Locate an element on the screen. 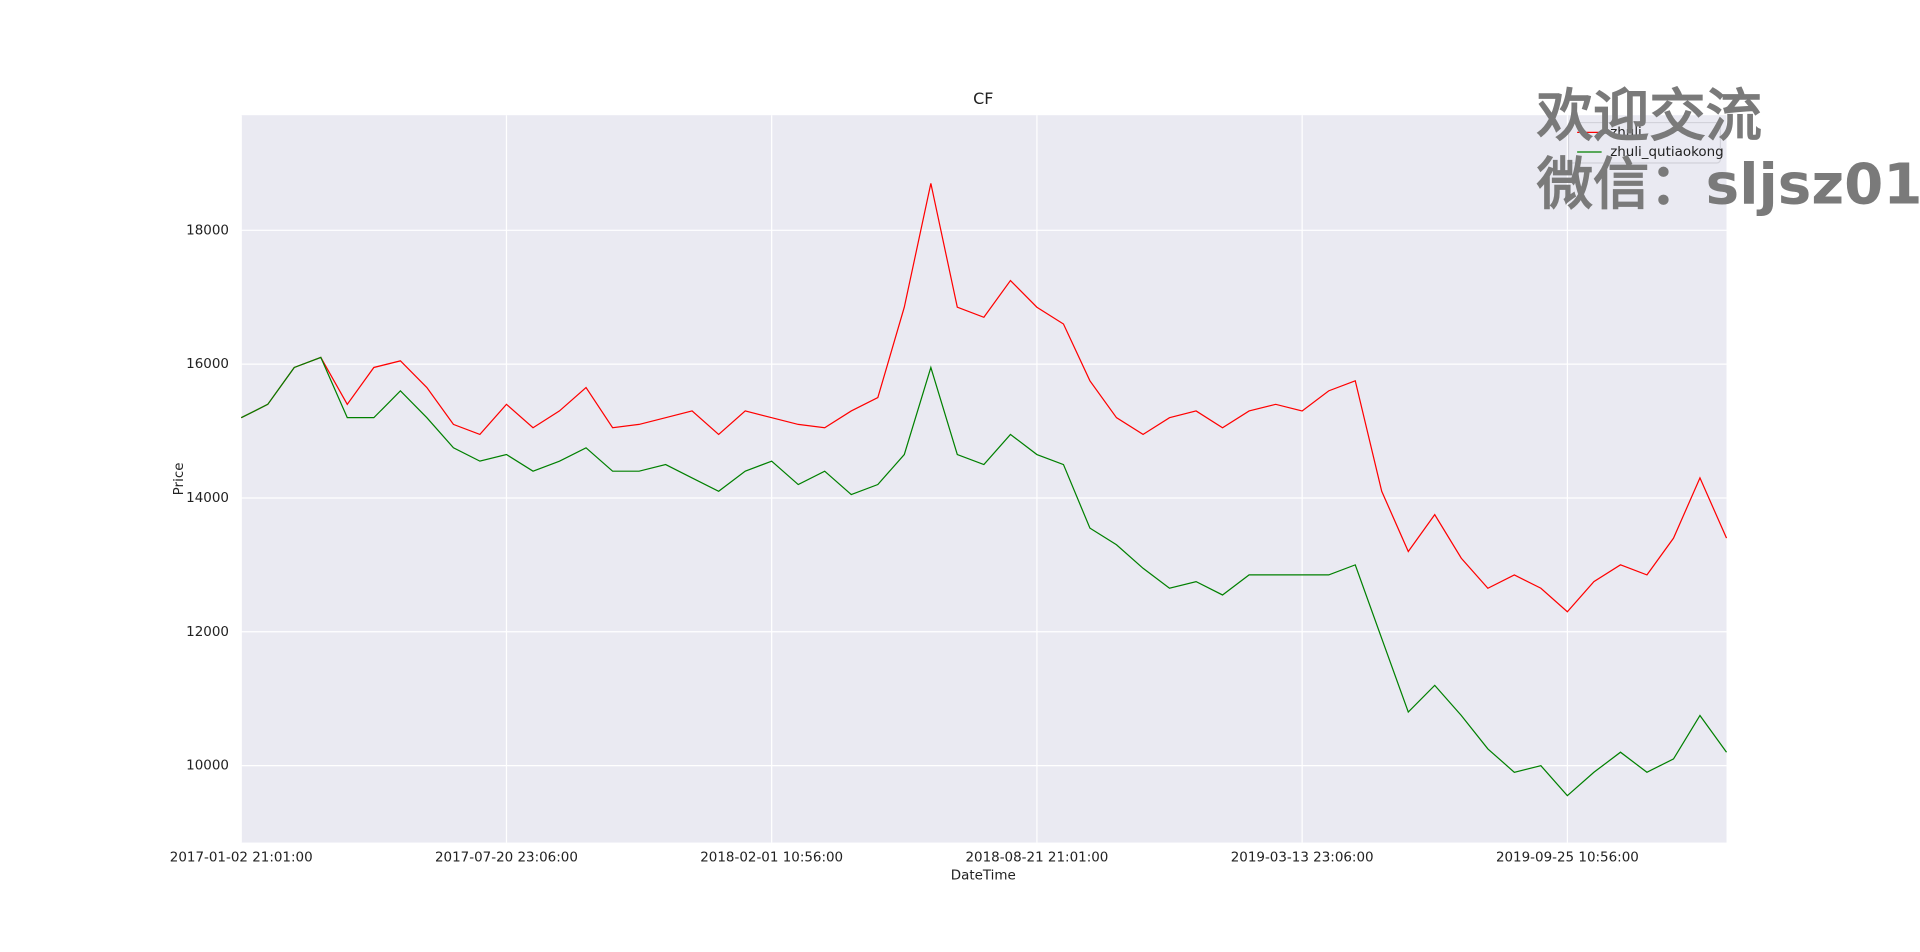 The image size is (1920, 952). x-tick-label: 2017-01-02 21:01:00 is located at coordinates (241, 857).